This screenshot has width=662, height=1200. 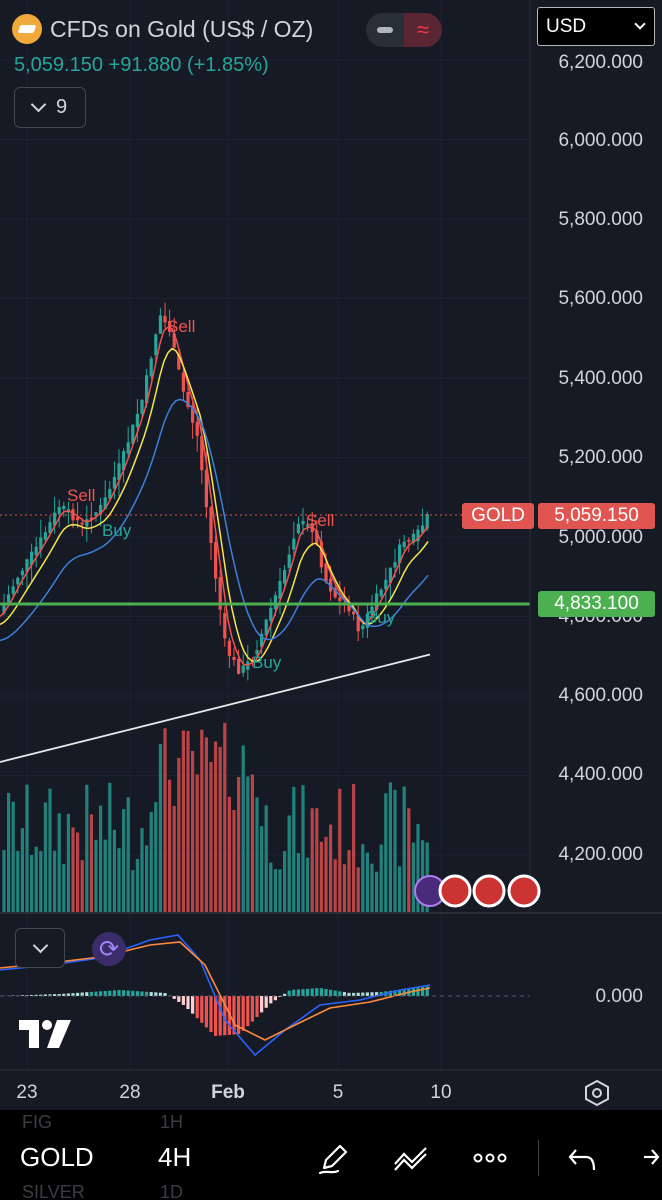 What do you see at coordinates (37, 1122) in the screenshot?
I see `symbol-picker-prev: FIG` at bounding box center [37, 1122].